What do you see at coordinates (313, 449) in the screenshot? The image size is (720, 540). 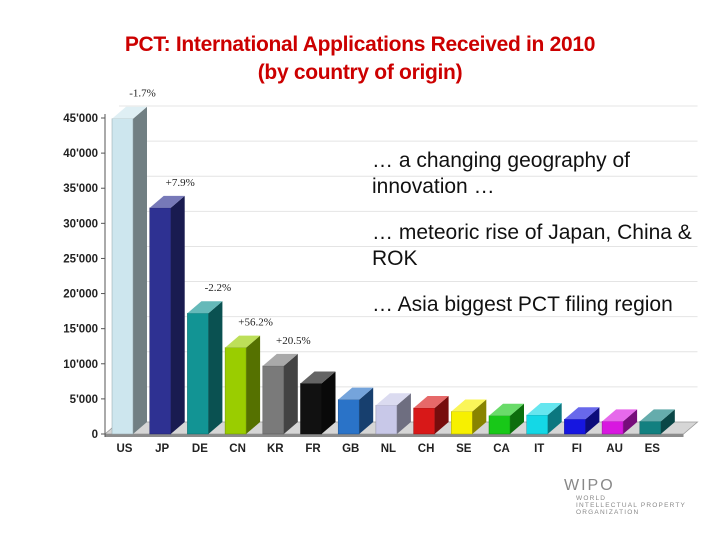 I see `x-tick-label: FR` at bounding box center [313, 449].